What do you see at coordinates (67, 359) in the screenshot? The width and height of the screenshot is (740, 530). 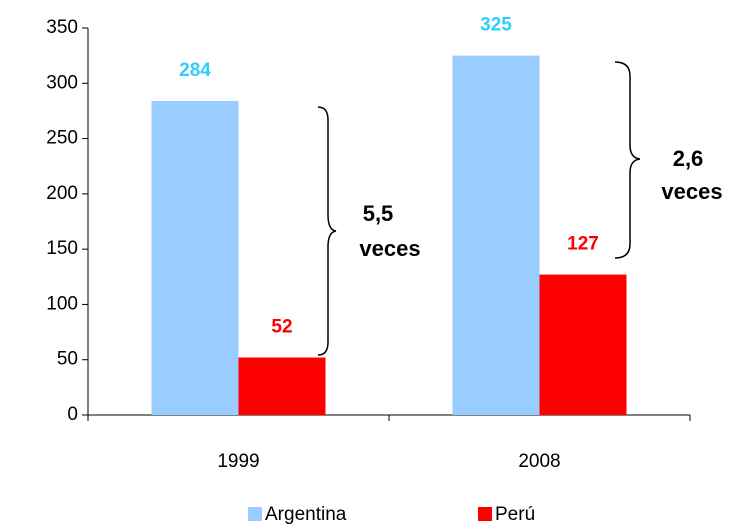 I see `y-tick-label: 50` at bounding box center [67, 359].